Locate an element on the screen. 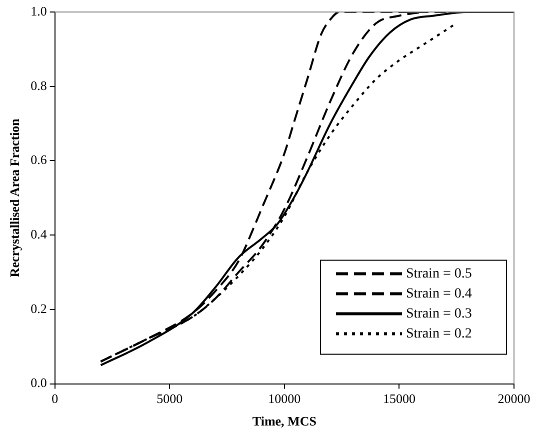 This screenshot has height=438, width=536. y-tick-label: 0.0 is located at coordinates (38, 382).